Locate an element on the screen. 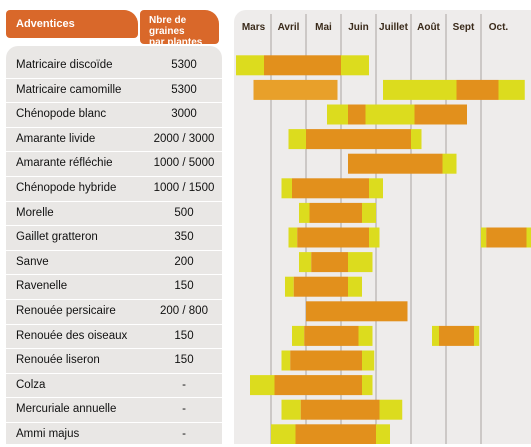 Image resolution: width=531 pixels, height=447 pixels. month-label: Avril is located at coordinates (289, 27).